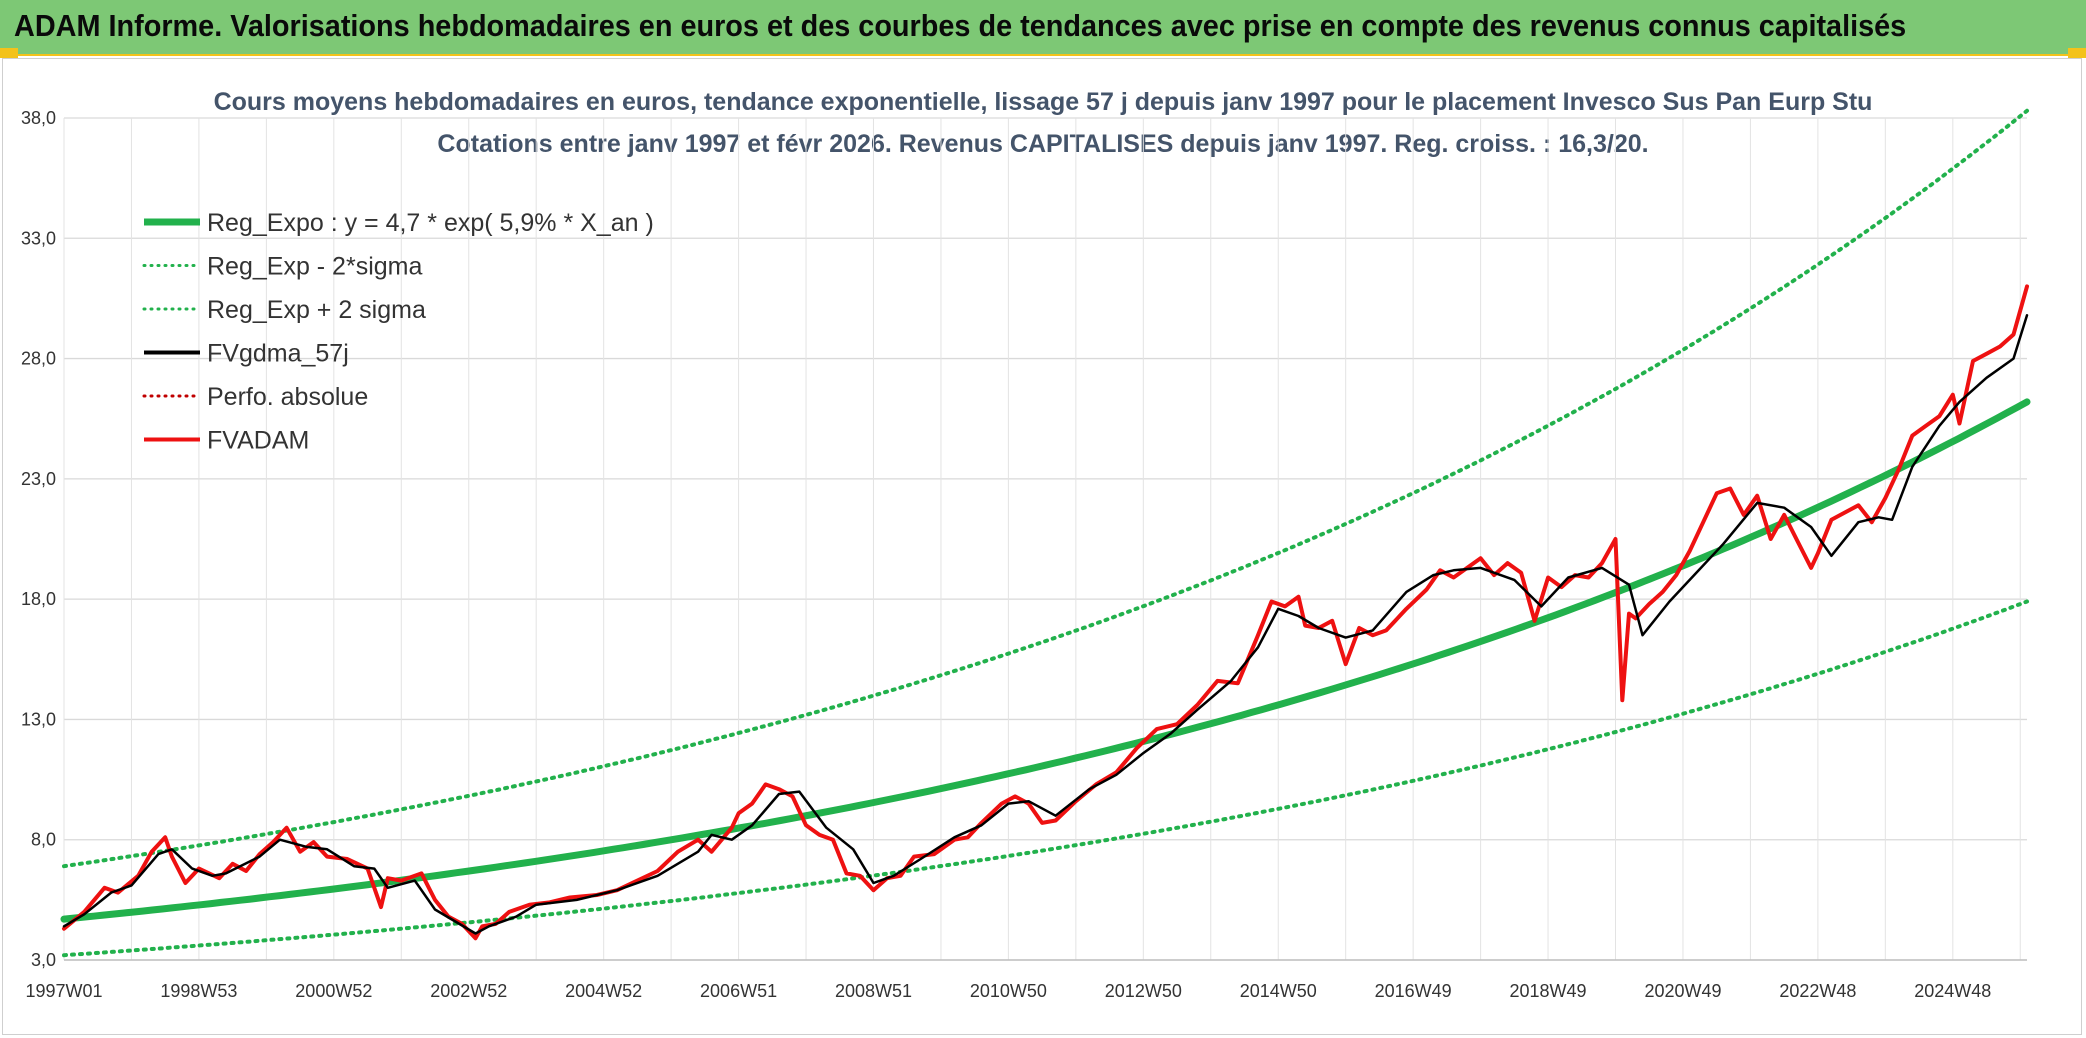  What do you see at coordinates (1682, 991) in the screenshot?
I see `x-tick-label: 2020W49` at bounding box center [1682, 991].